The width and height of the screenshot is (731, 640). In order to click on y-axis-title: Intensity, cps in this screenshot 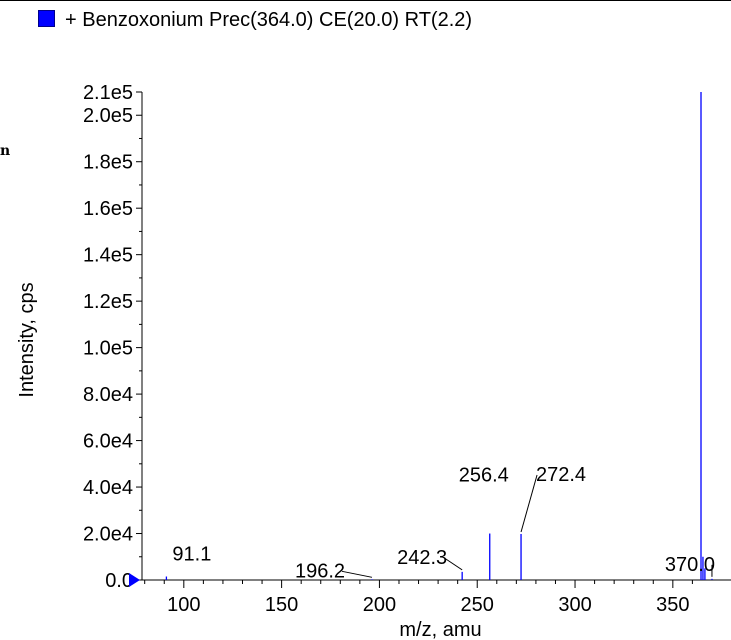, I will do `click(27, 339)`.